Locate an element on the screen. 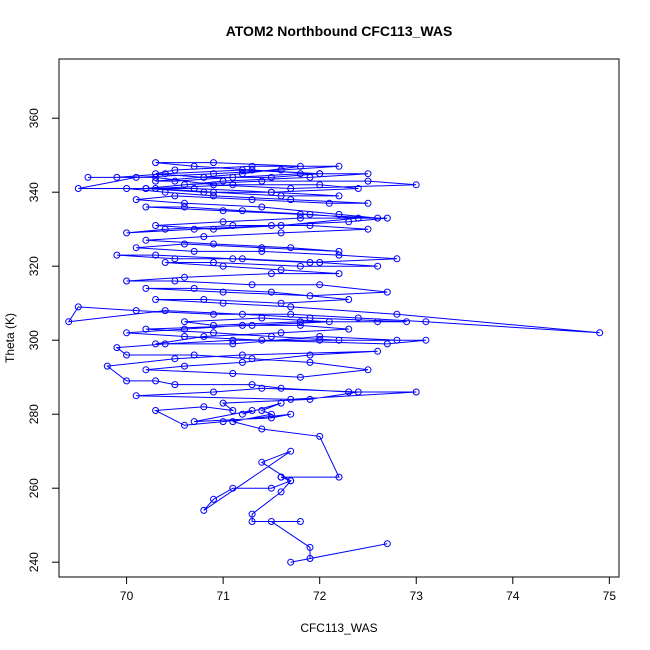  y-tick-label: 360 is located at coordinates (34, 118).